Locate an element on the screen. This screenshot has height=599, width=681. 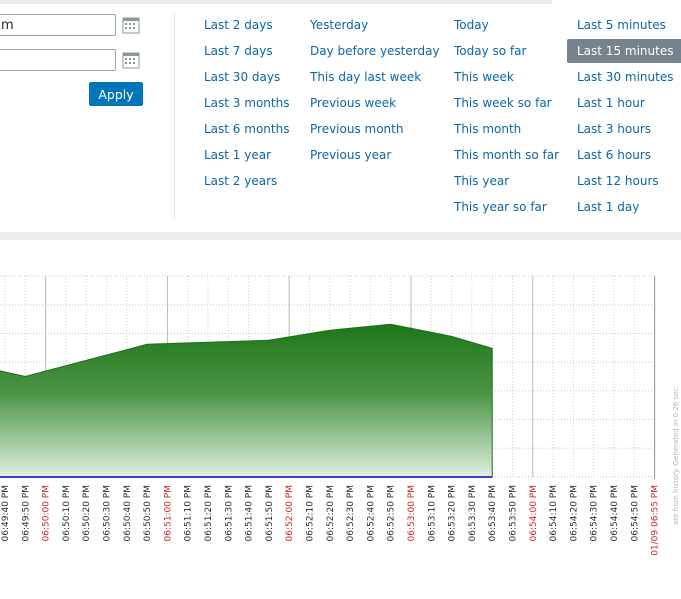
quick-range-this-week: This week is located at coordinates (484, 77).